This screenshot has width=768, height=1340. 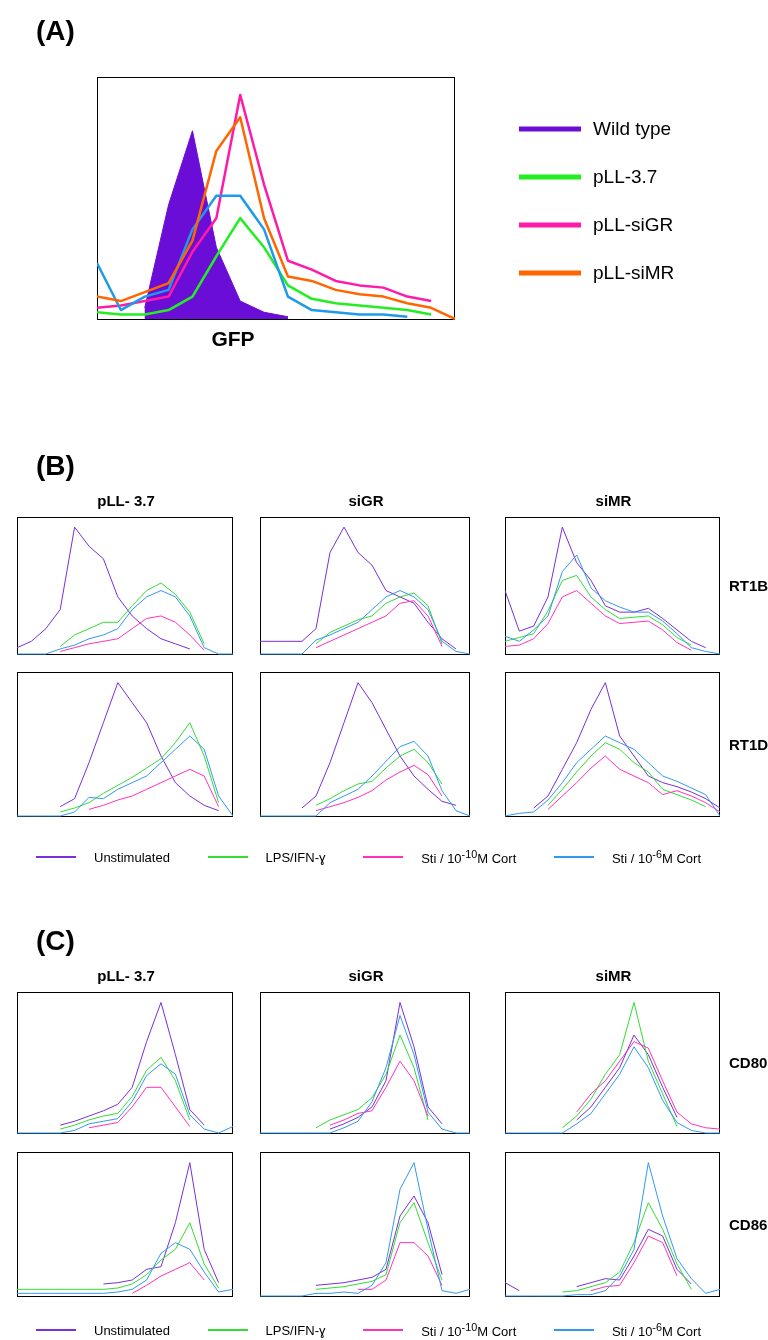 I want to click on text: (B), so click(x=55, y=465).